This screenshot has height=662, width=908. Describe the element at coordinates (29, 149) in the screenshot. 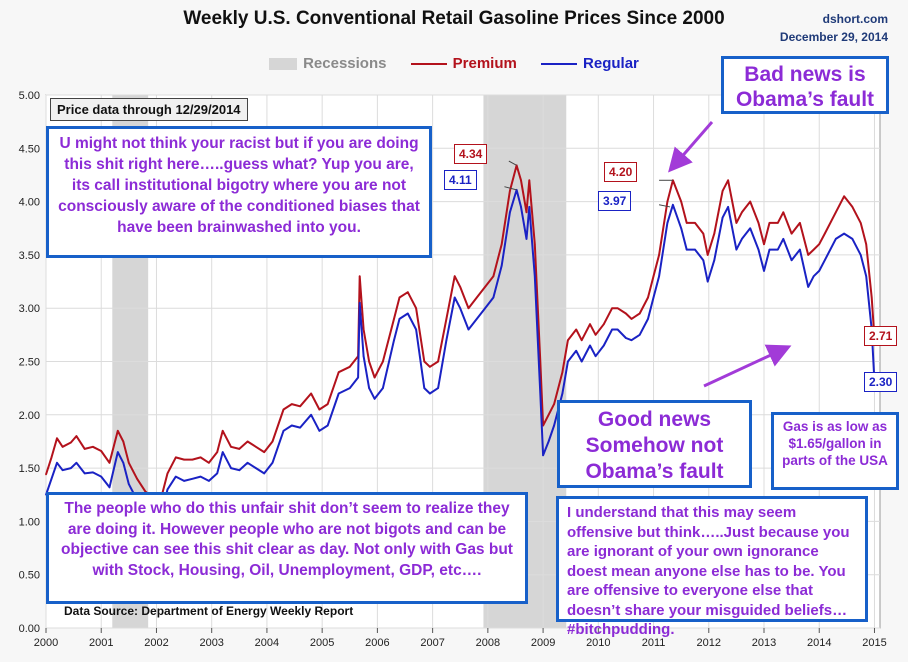

I see `y-tick-label-9: 4.50` at that location.